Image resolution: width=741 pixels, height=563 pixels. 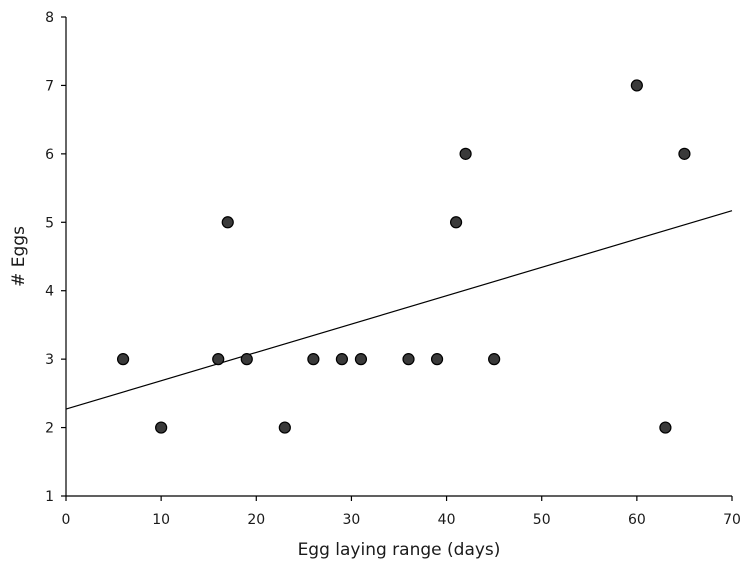 I want to click on y-tick-label: 8, so click(x=49, y=18).